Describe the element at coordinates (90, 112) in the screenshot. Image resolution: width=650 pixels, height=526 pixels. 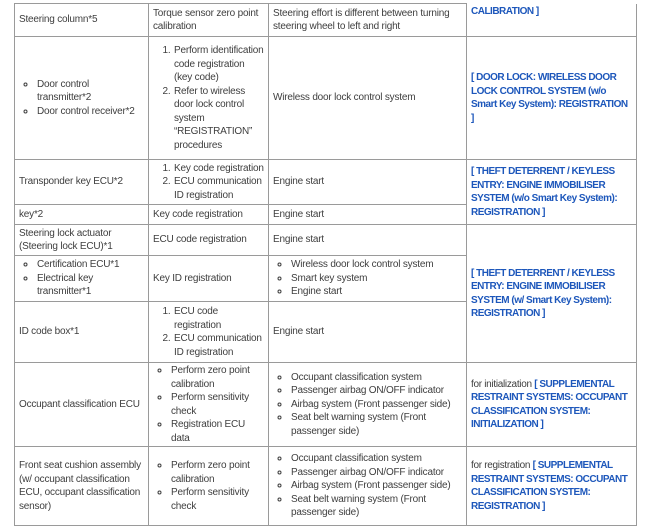
I see `list-item: Door control receiver*2` at that location.